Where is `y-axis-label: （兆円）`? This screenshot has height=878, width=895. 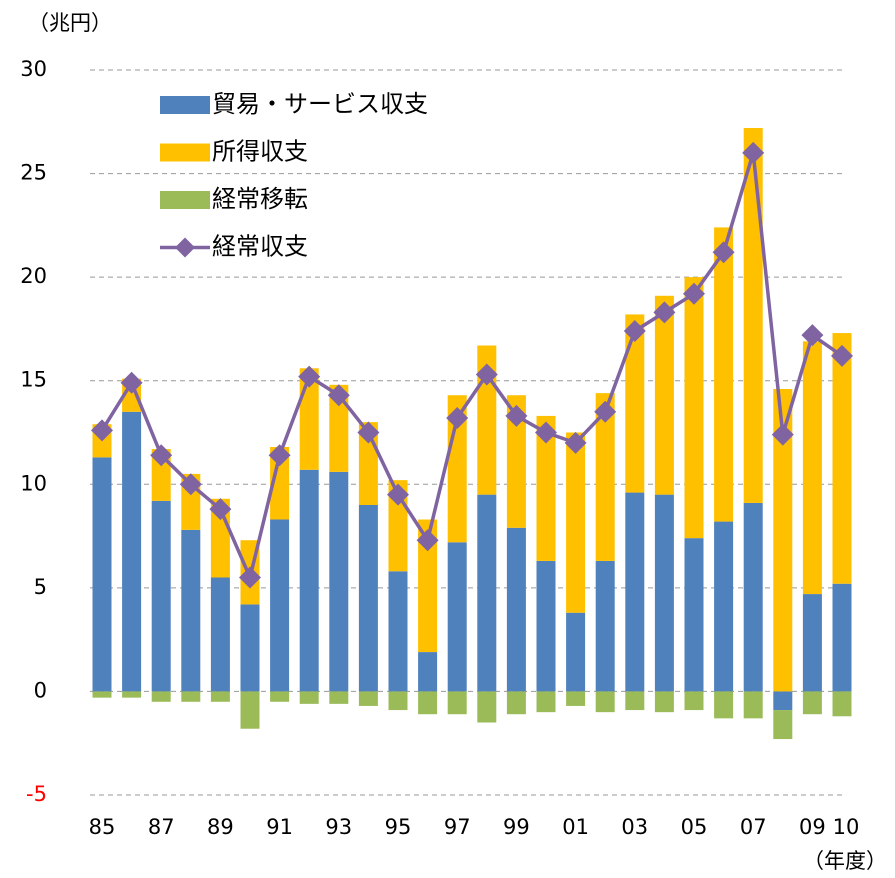
y-axis-label: （兆円） is located at coordinates (70, 23).